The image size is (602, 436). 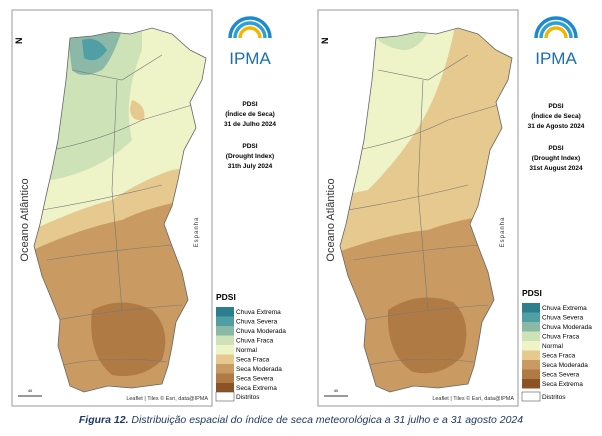 What do you see at coordinates (250, 124) in the screenshot?
I see `info-text: 31 de Julho 2024` at bounding box center [250, 124].